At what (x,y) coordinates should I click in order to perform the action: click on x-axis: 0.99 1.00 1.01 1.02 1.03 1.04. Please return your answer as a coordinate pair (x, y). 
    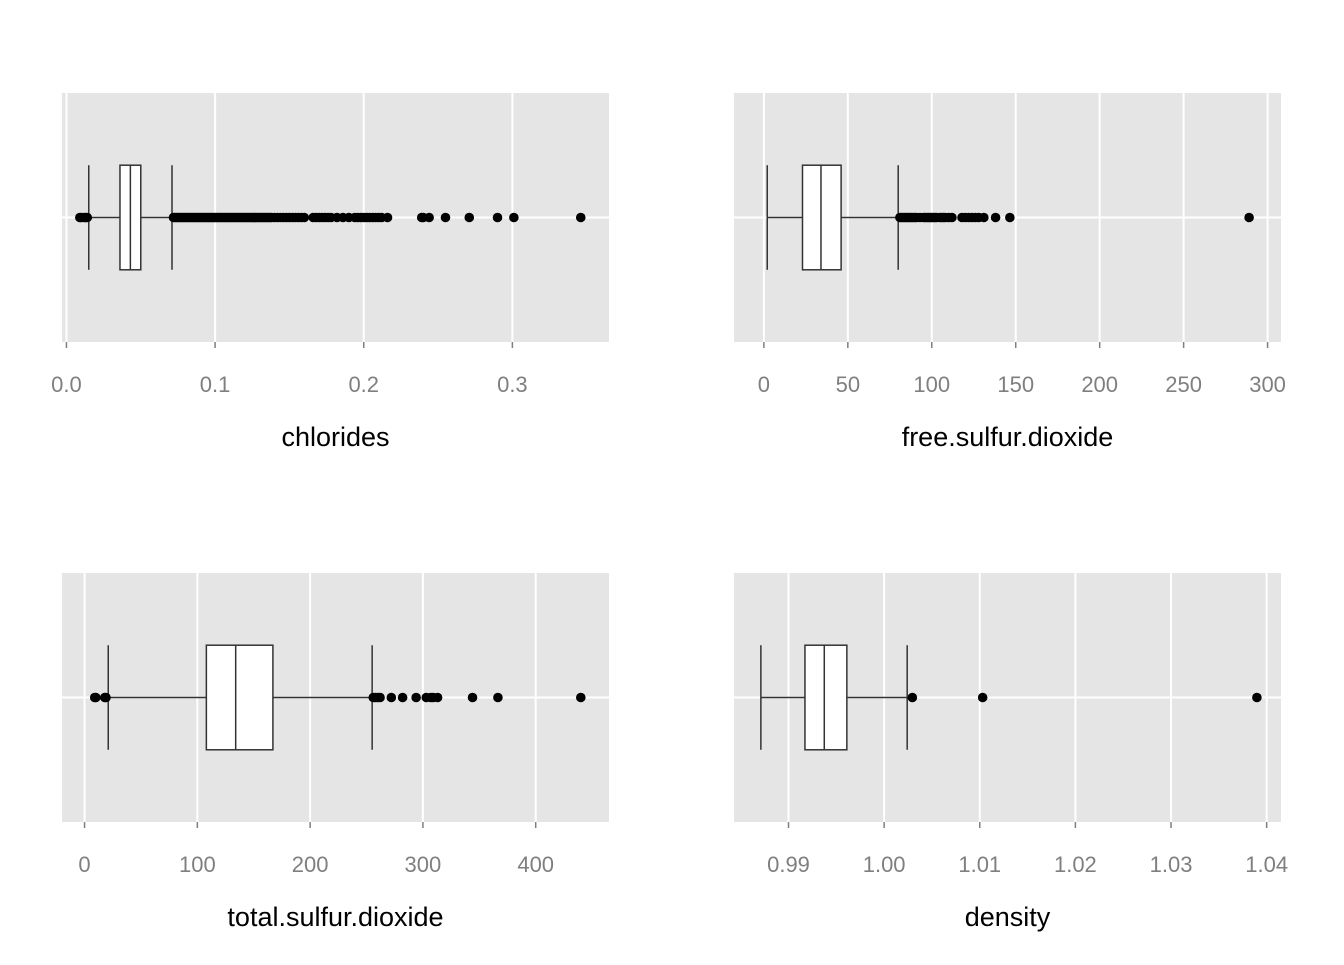
    Looking at the image, I should click on (1027, 849).